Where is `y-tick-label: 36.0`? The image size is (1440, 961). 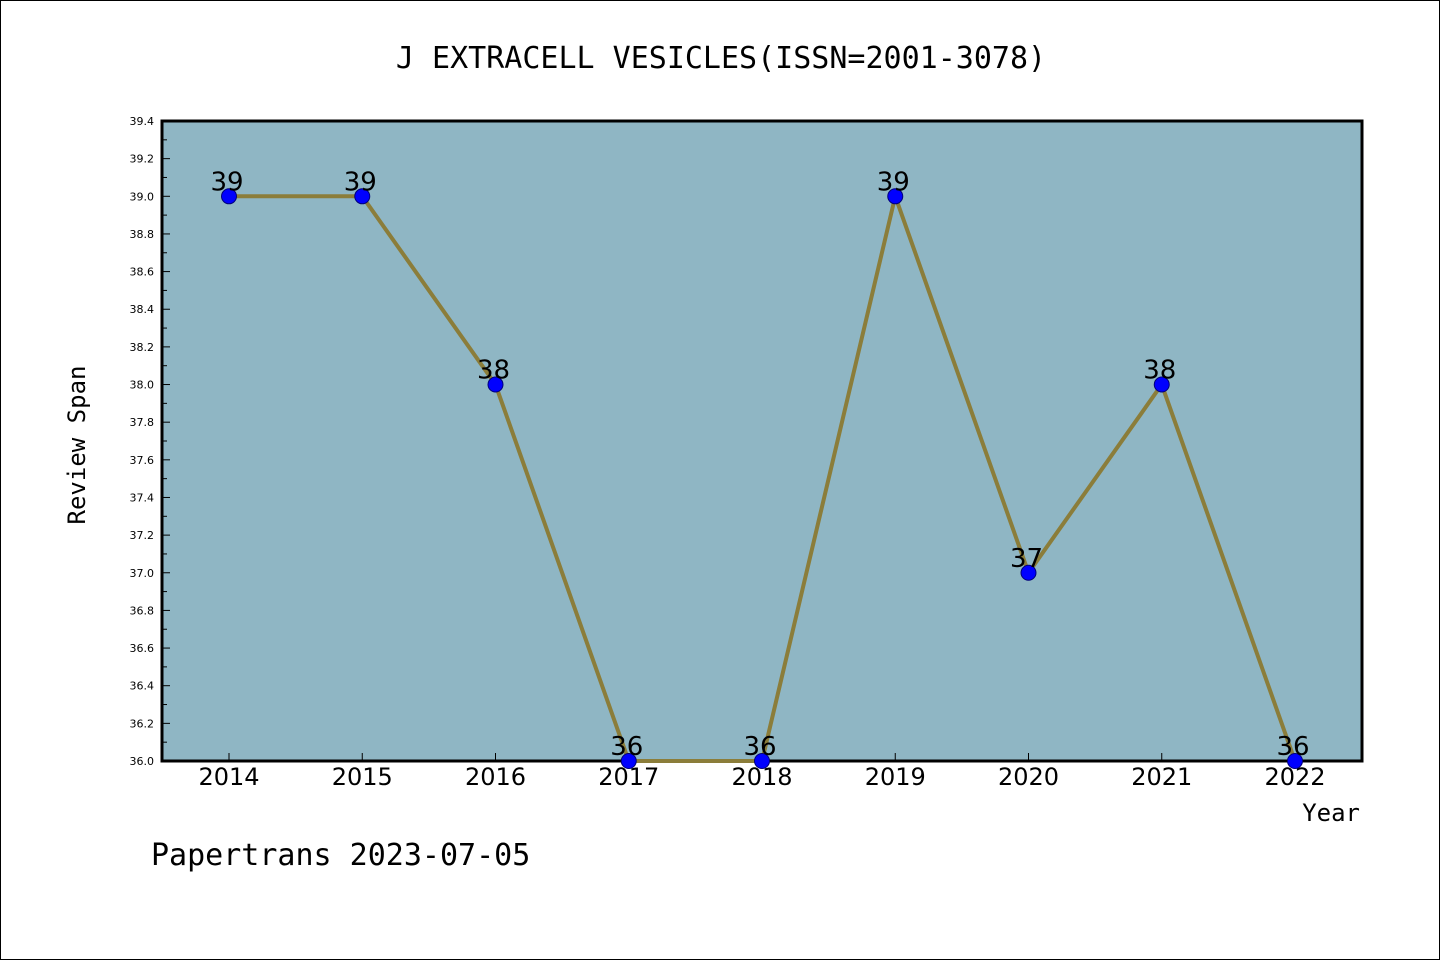 y-tick-label: 36.0 is located at coordinates (142, 761).